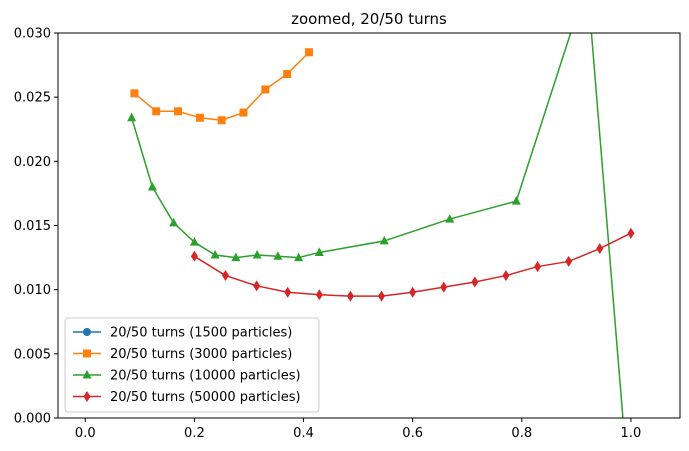 Image resolution: width=689 pixels, height=451 pixels. What do you see at coordinates (32, 98) in the screenshot?
I see `y-tick-label: 0.025` at bounding box center [32, 98].